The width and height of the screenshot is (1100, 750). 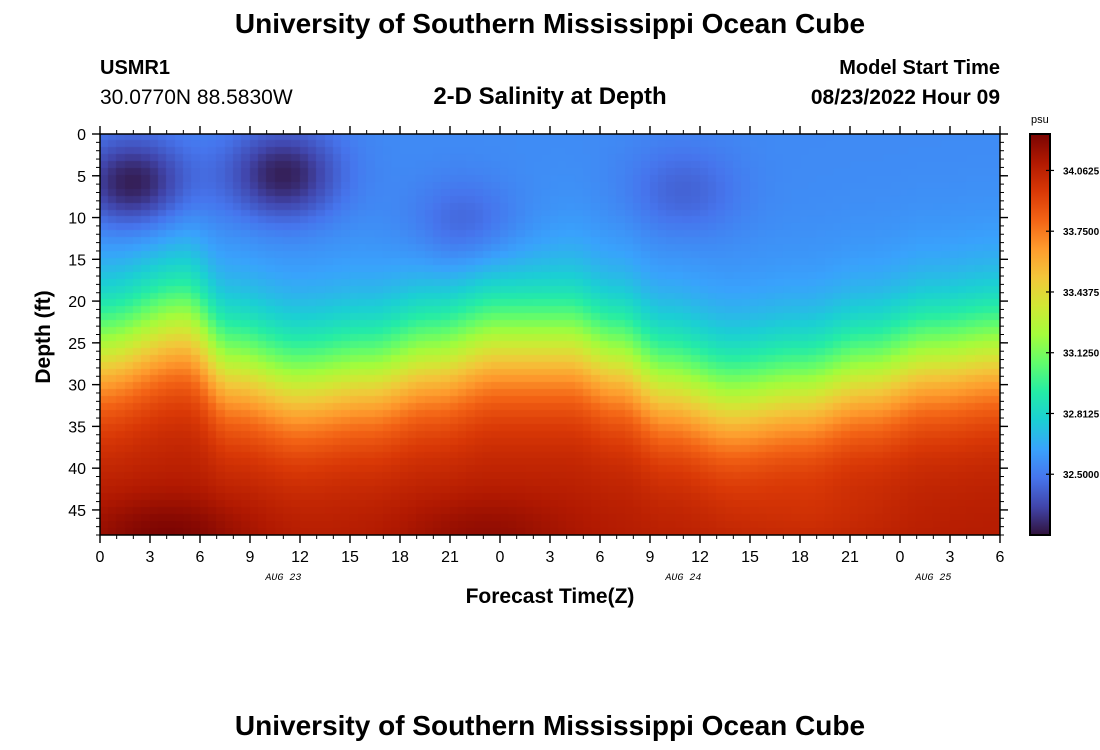 I want to click on y-tick-label: 35, so click(x=77, y=427).